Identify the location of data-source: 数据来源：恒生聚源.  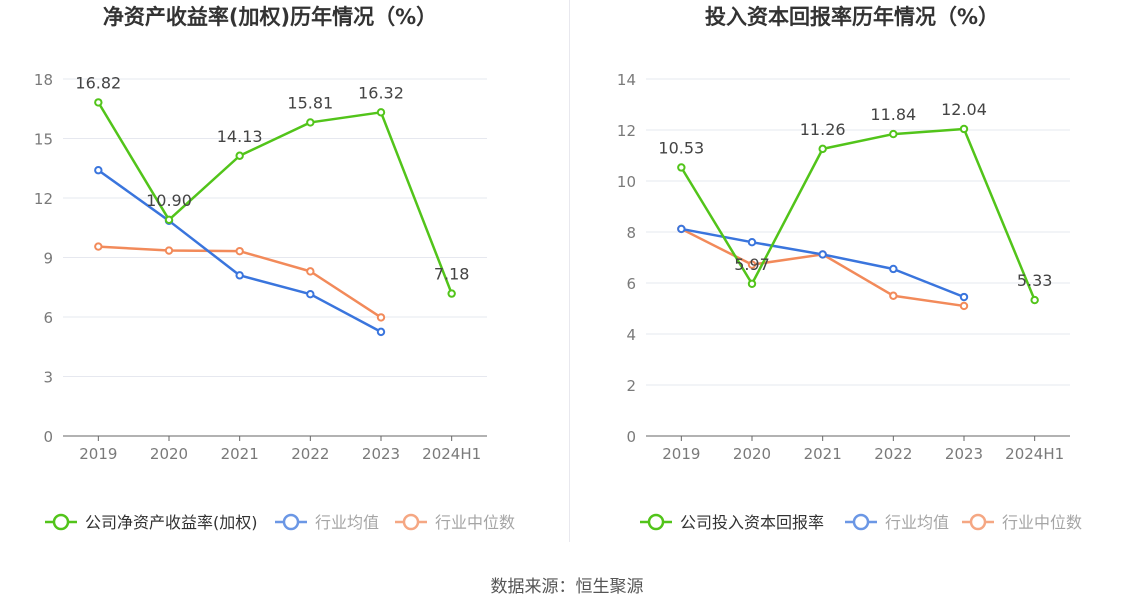
(567, 587).